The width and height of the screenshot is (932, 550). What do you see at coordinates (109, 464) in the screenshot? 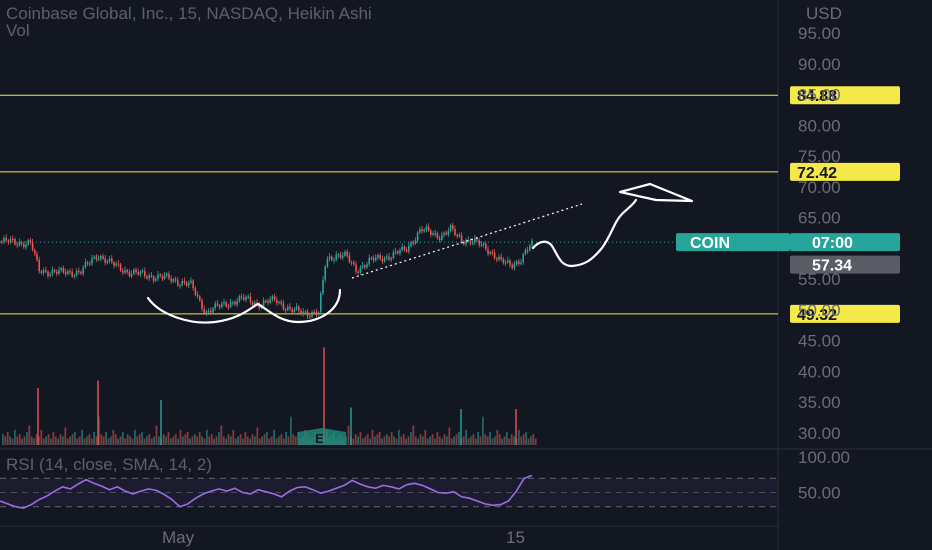
I see `rsi-indicator-label: RSI (14, close, SMA, 14, 2)` at bounding box center [109, 464].